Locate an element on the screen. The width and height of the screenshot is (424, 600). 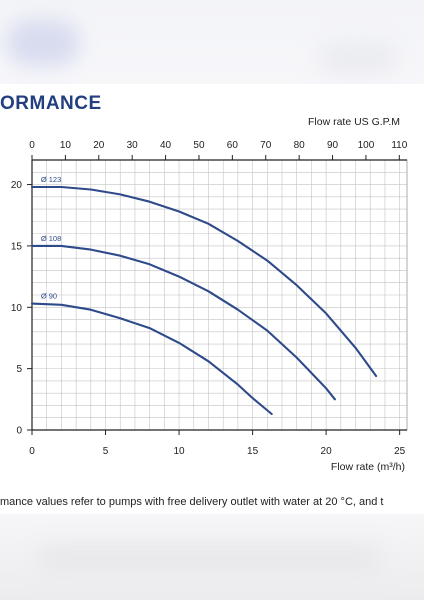
top-tick-label: 70 is located at coordinates (266, 145).